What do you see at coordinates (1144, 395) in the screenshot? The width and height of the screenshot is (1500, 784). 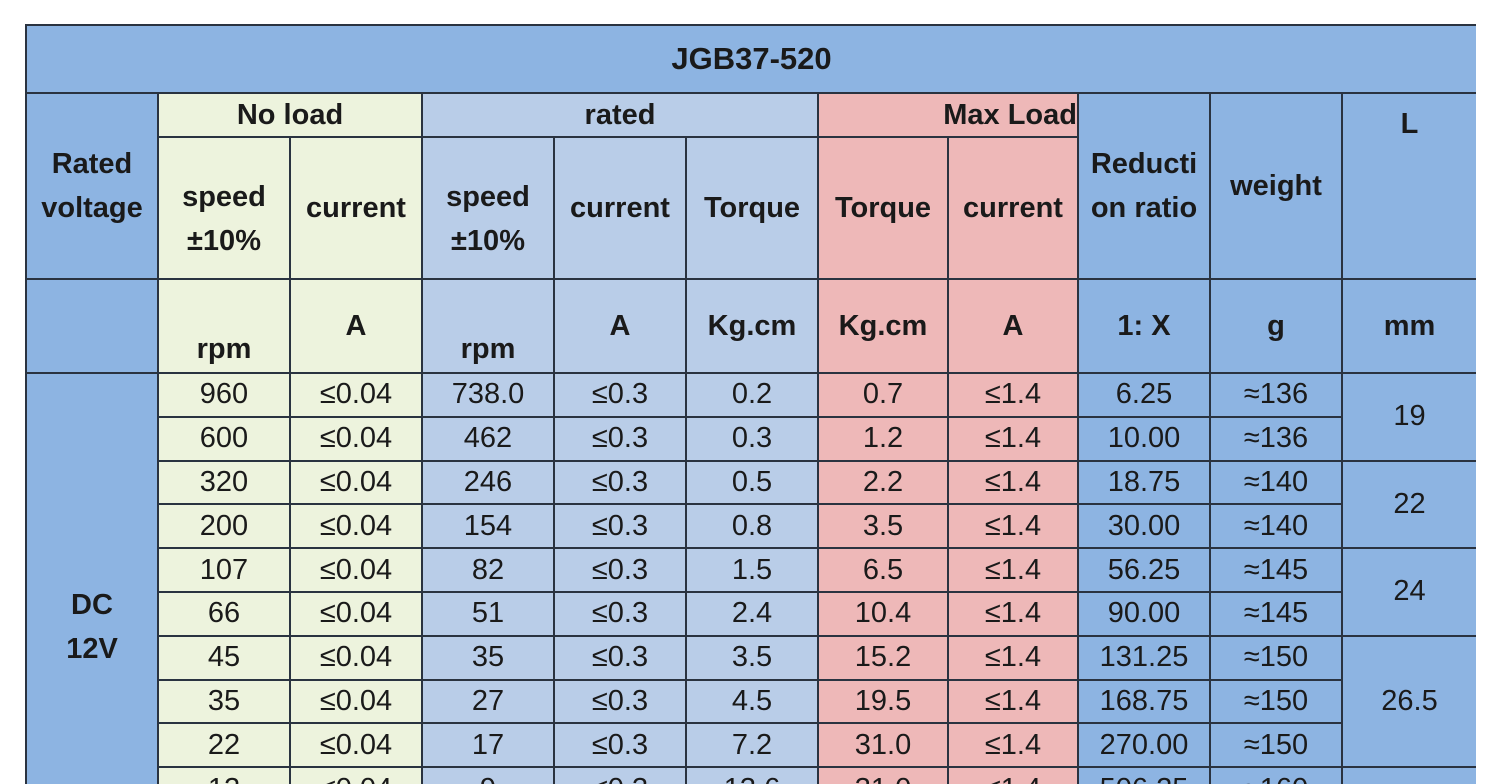 I see `reduction-ratio-cell: 6.25` at bounding box center [1144, 395].